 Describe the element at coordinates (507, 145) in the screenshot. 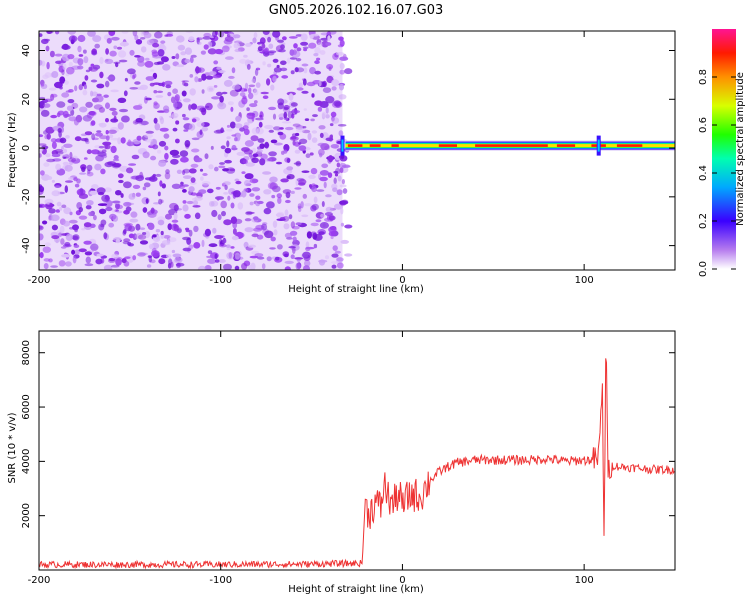

I see `heatmap-signal-band` at that location.